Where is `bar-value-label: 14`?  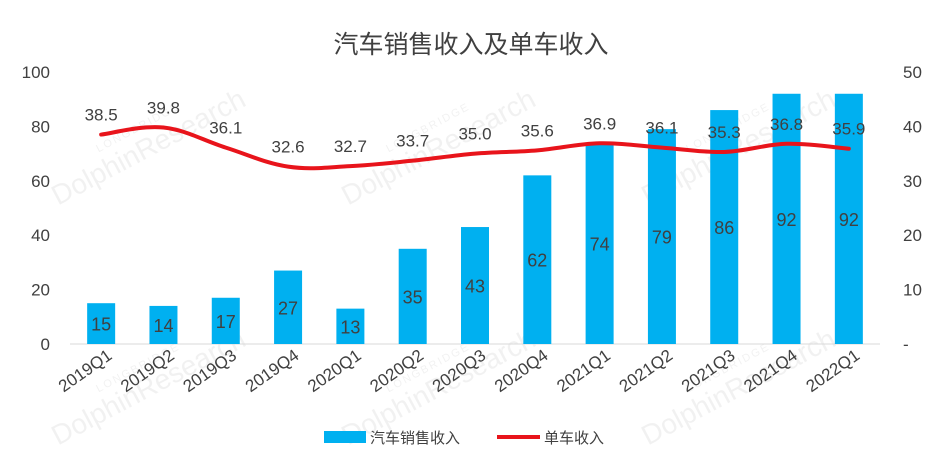
bar-value-label: 14 is located at coordinates (163, 326).